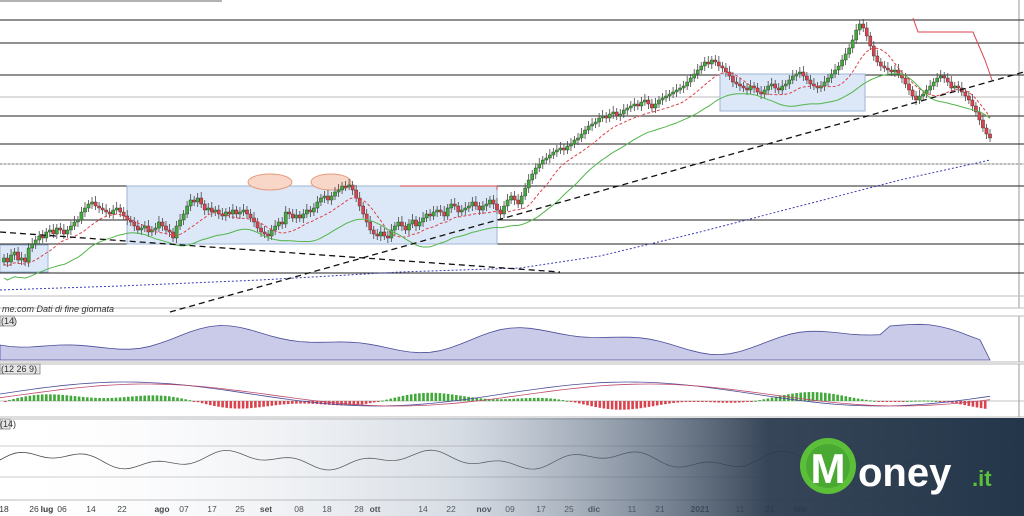 The height and width of the screenshot is (516, 1024). I want to click on ind2-label: (12 26 9), so click(19, 369).